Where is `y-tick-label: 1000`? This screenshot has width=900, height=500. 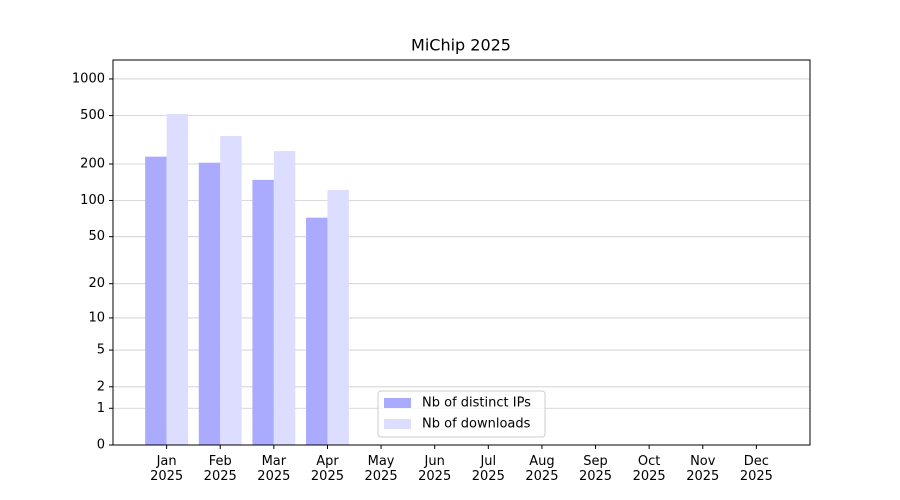 y-tick-label: 1000 is located at coordinates (88, 78).